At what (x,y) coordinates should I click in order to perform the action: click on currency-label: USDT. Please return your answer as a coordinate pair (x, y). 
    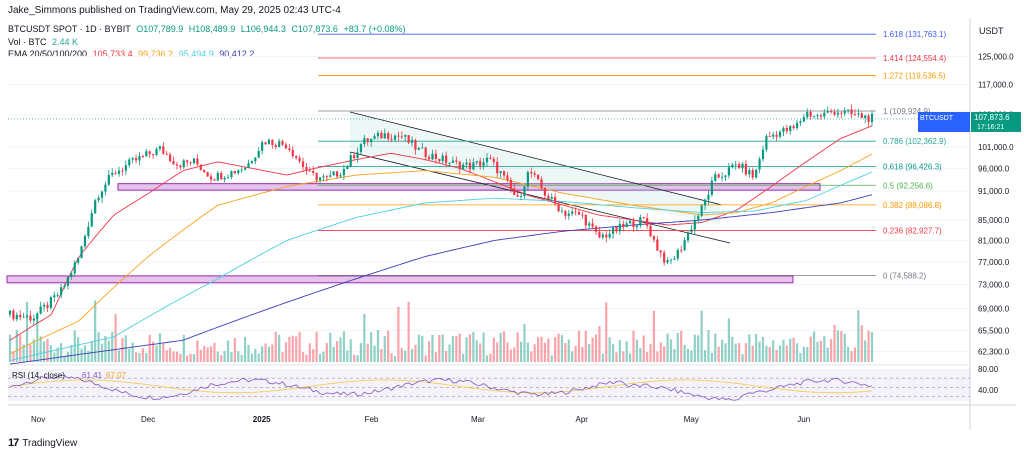
    Looking at the image, I should click on (991, 31).